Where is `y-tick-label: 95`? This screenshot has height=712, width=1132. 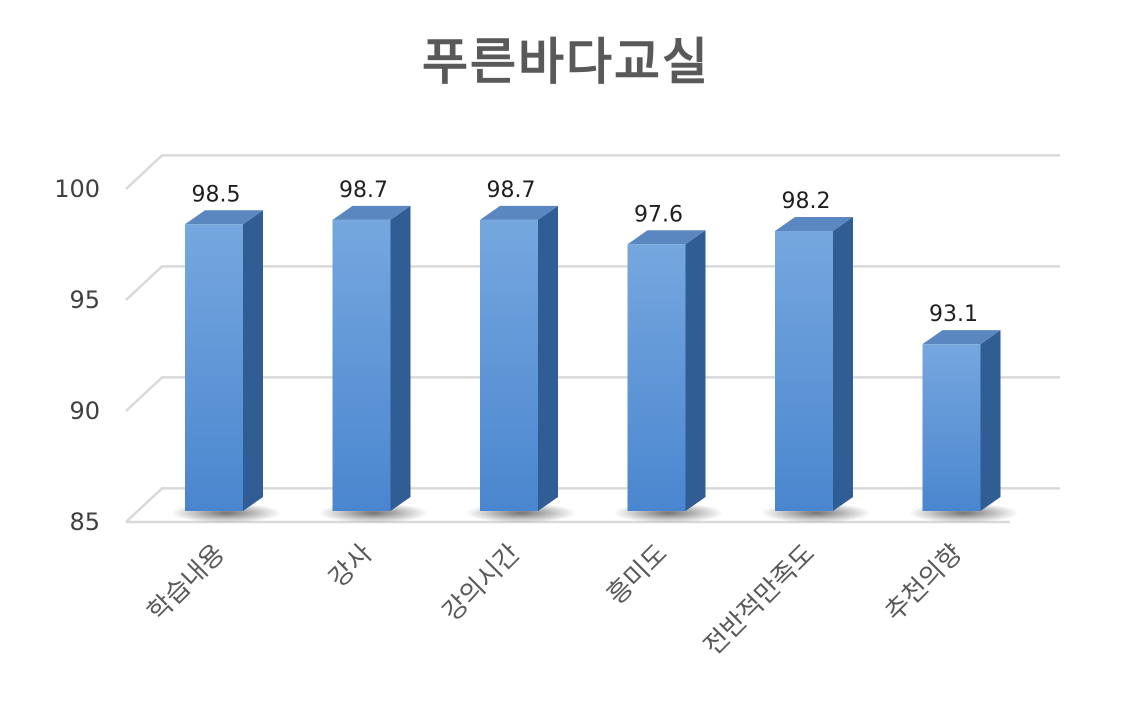 y-tick-label: 95 is located at coordinates (84, 300).